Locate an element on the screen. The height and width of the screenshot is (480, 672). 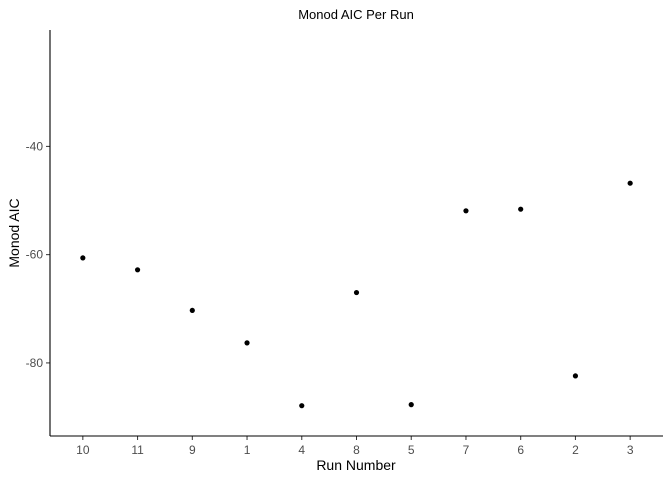
x-tick-label: 10 is located at coordinates (83, 450).